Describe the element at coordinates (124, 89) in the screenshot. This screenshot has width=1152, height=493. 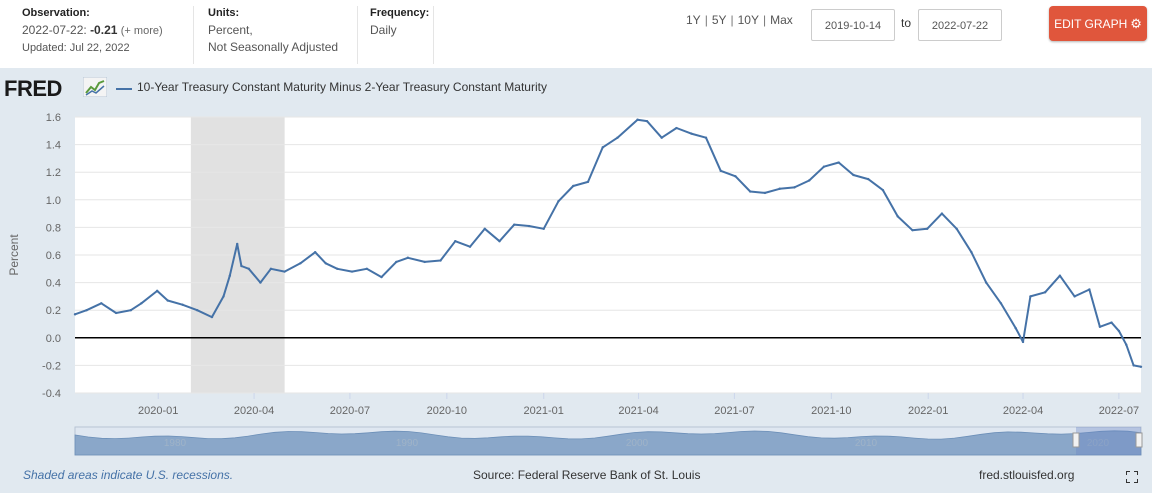
I see `legend-swatch` at that location.